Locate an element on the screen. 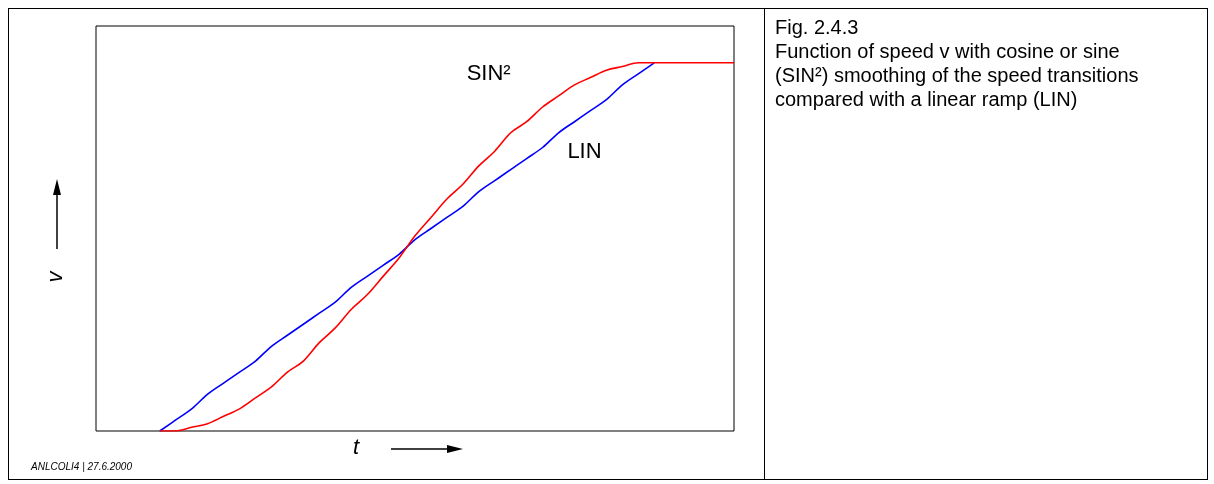  text: Fig. 2.4.3 is located at coordinates (817, 27).